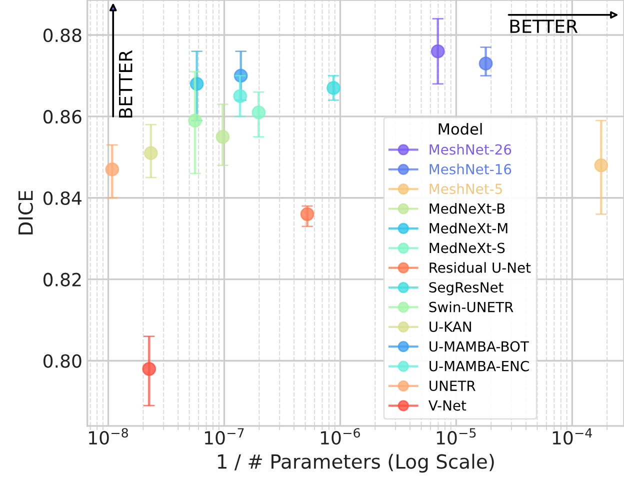 This screenshot has width=624, height=484. Describe the element at coordinates (62, 117) in the screenshot. I see `y-tick-label: 0.86` at that location.